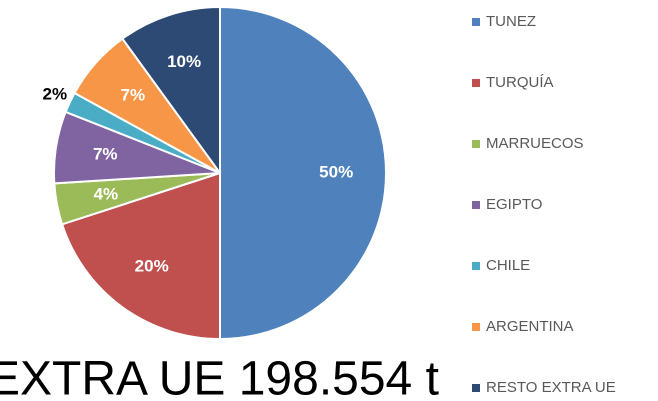  What do you see at coordinates (184, 61) in the screenshot?
I see `value-label: 10%` at bounding box center [184, 61].